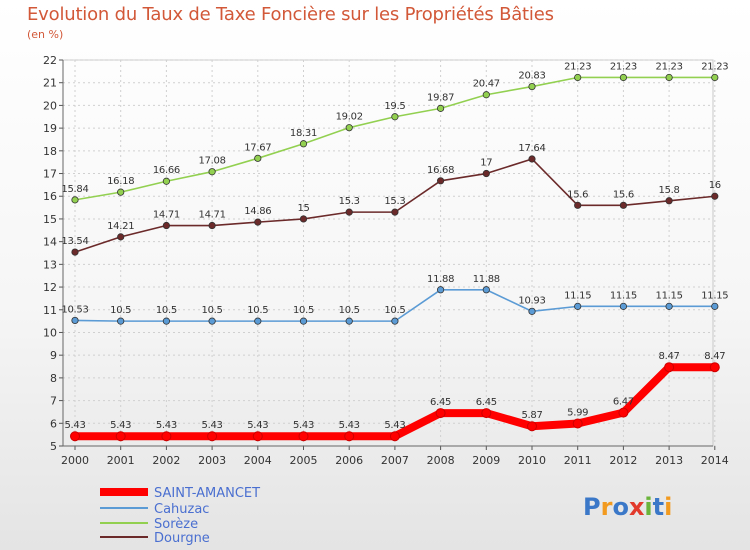  What do you see at coordinates (50, 242) in the screenshot?
I see `y-tick-label: 14` at bounding box center [50, 242].